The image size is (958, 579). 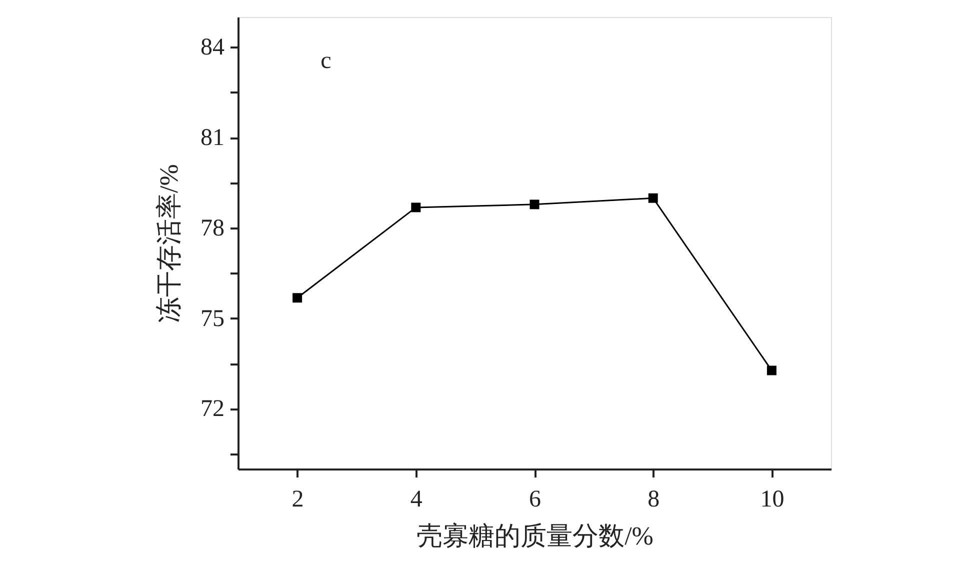 What do you see at coordinates (654, 499) in the screenshot?
I see `x-tick-label: 8` at bounding box center [654, 499].